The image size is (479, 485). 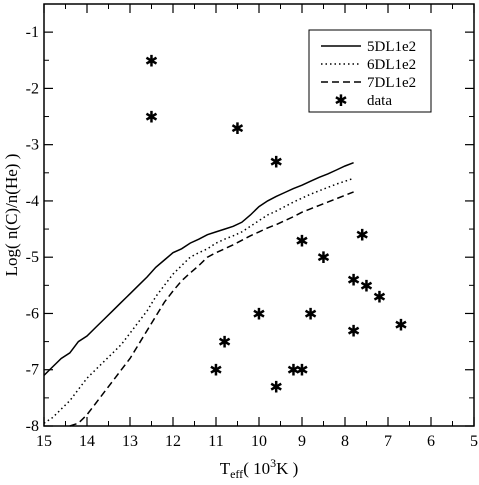 I want to click on x-tick-label: 10, so click(x=259, y=441).